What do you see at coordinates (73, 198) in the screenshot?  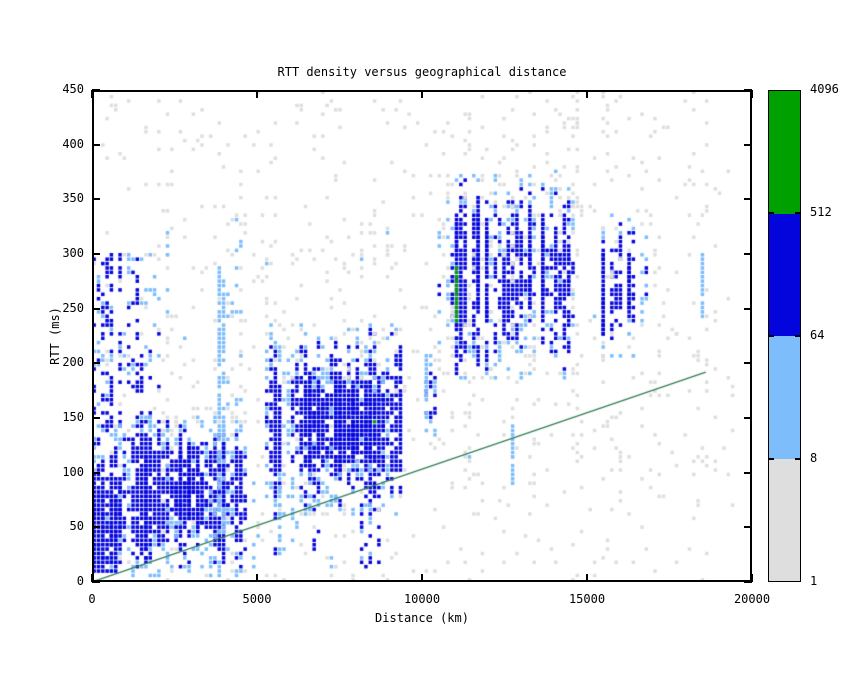 I see `y-tick-label: 350` at bounding box center [73, 198].